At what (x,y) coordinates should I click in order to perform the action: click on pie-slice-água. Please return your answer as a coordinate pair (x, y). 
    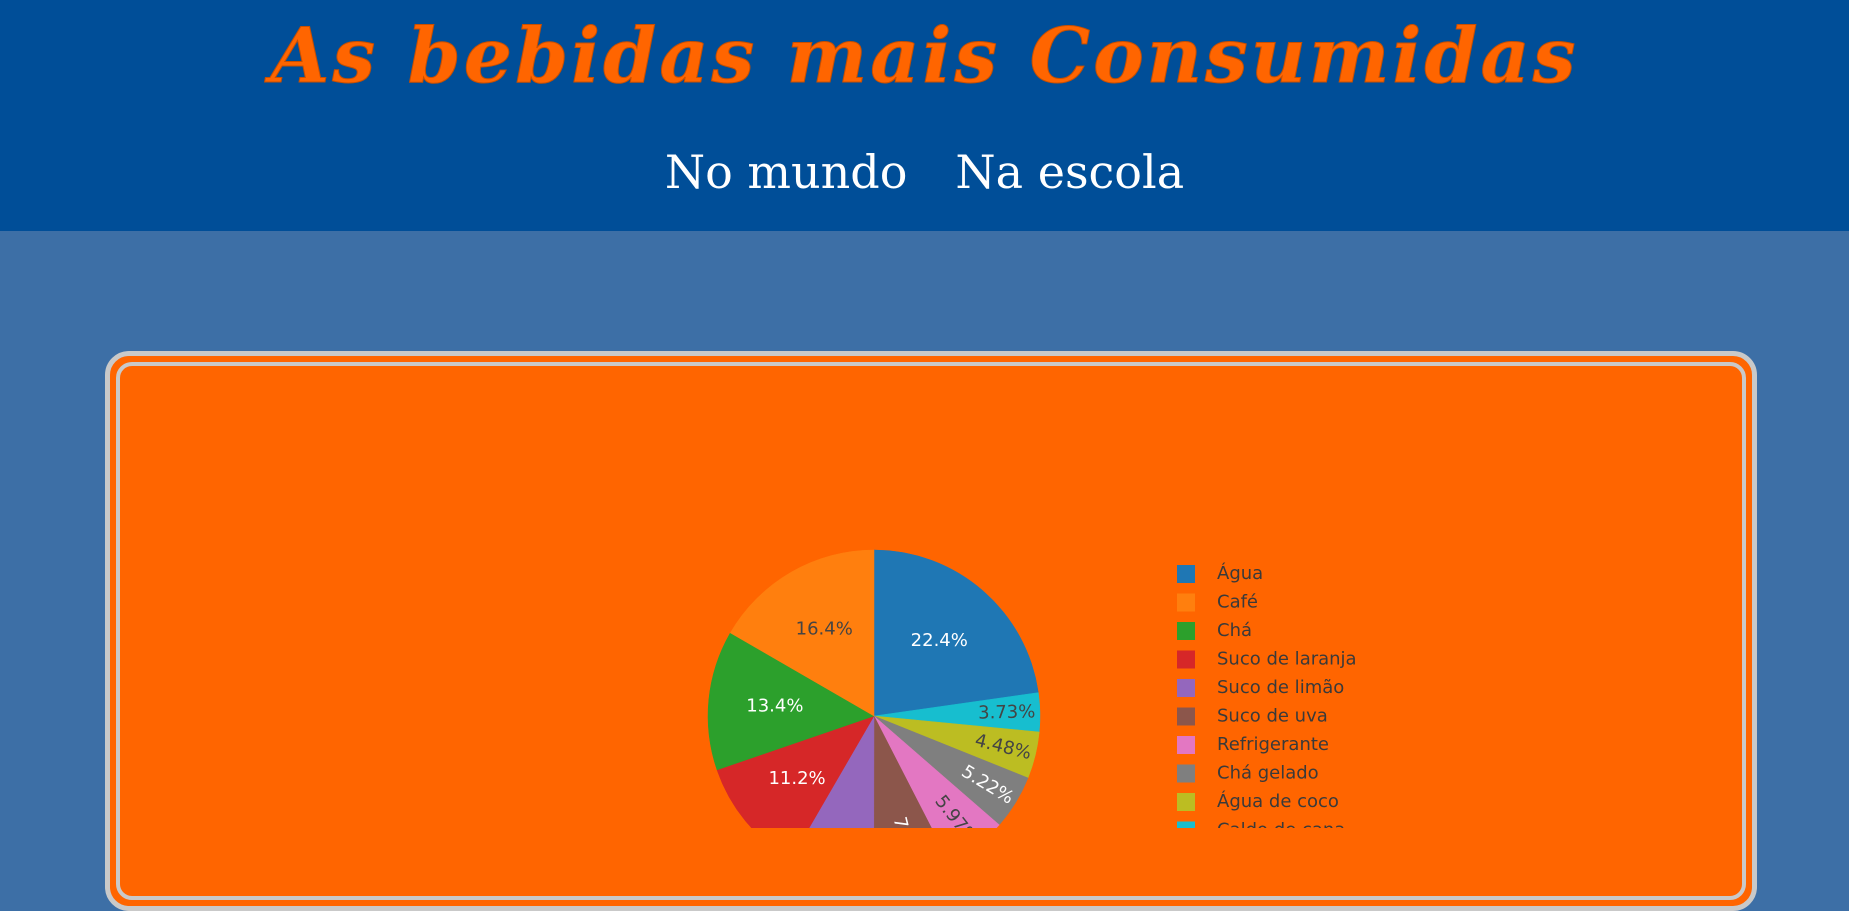
    Looking at the image, I should click on (956, 633).